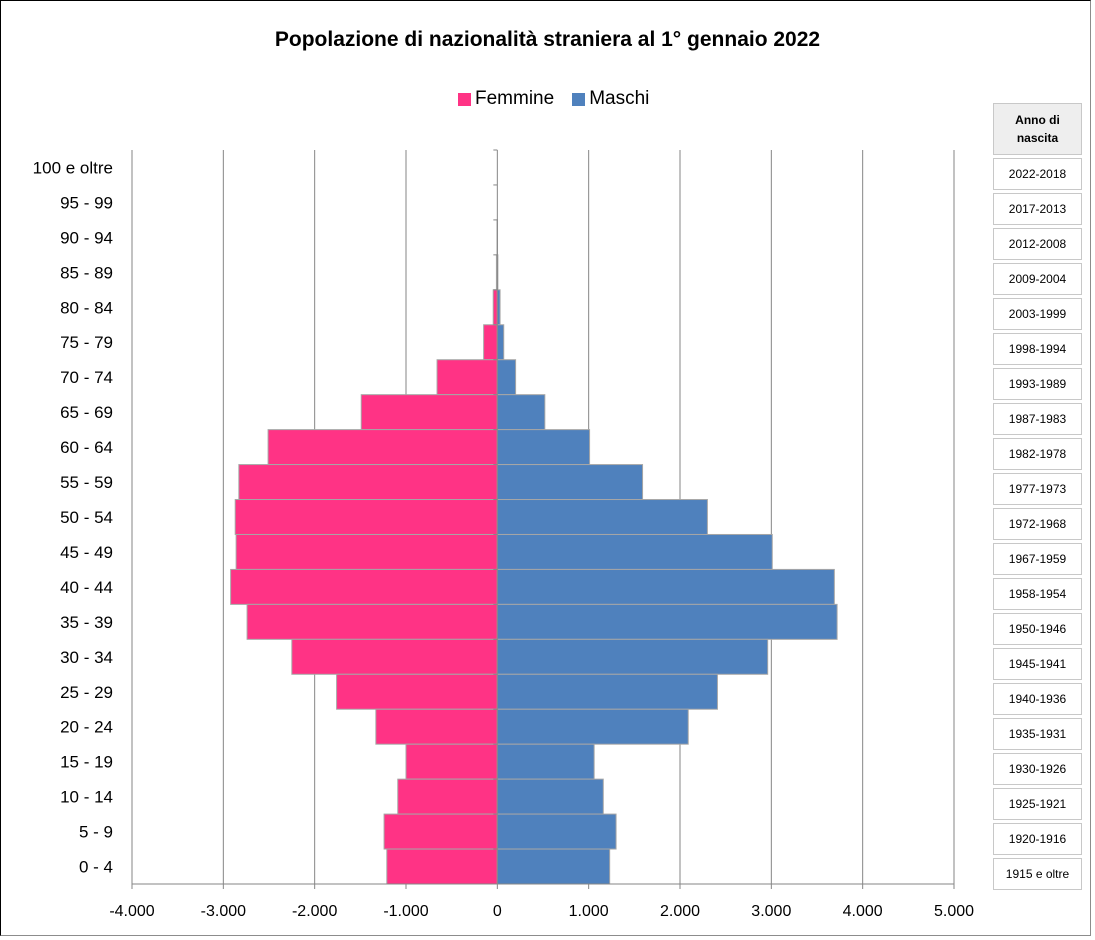 This screenshot has width=1095, height=940. Describe the element at coordinates (86, 307) in the screenshot. I see `y-tick-label: 80 - 84` at that location.